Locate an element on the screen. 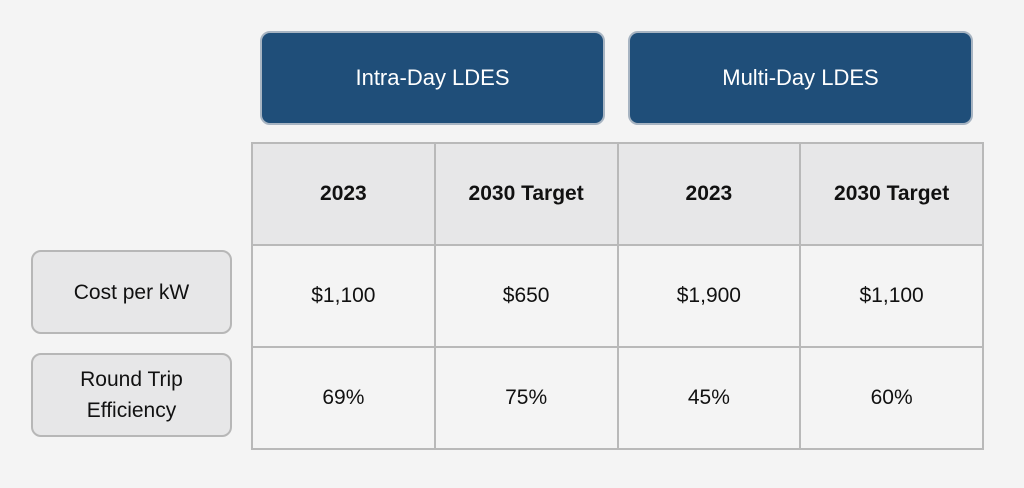 The width and height of the screenshot is (1024, 488). row-label-text-line-1: Round Trip is located at coordinates (131, 379).